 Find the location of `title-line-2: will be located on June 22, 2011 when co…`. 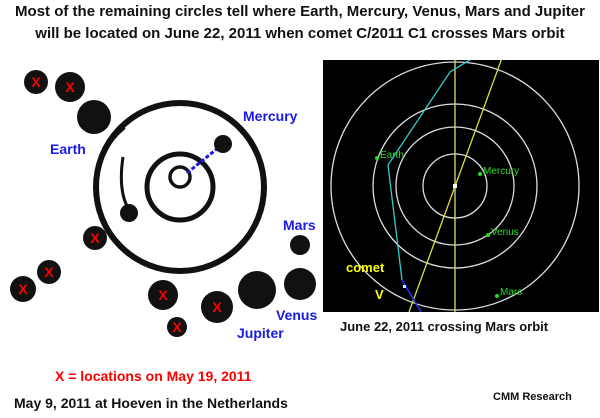

title-line-2: will be located on June 22, 2011 when co… is located at coordinates (300, 33).